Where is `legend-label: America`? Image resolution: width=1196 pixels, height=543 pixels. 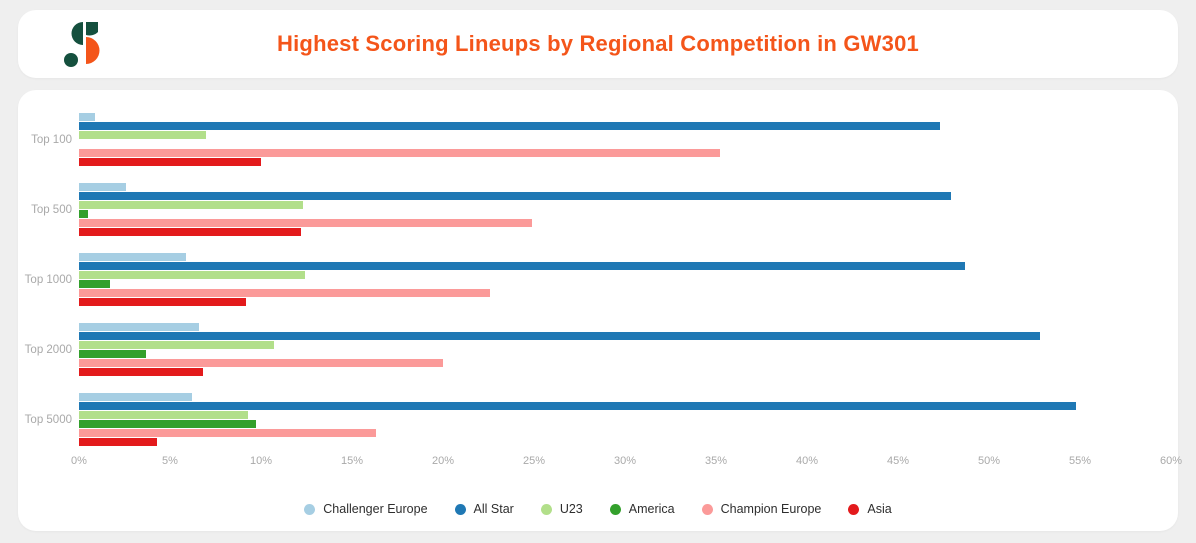 legend-label: America is located at coordinates (651, 509).